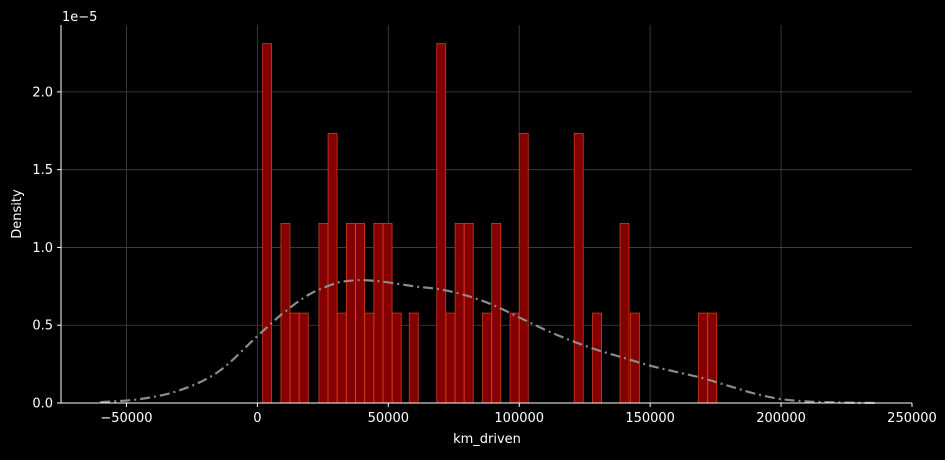 The width and height of the screenshot is (945, 460). What do you see at coordinates (912, 418) in the screenshot?
I see `x-tick-label: 250000` at bounding box center [912, 418].